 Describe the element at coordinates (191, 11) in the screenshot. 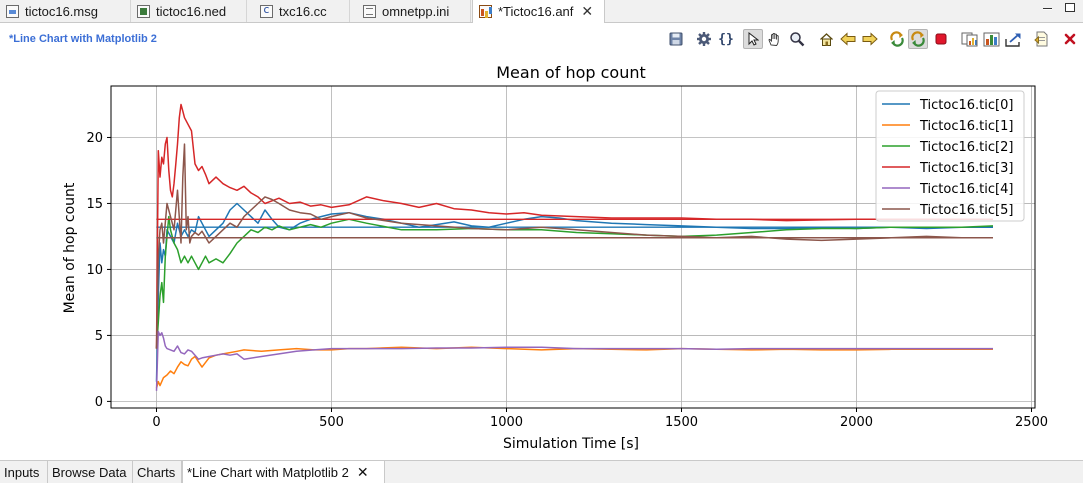

I see `tab-label: tictoc16.ned` at that location.